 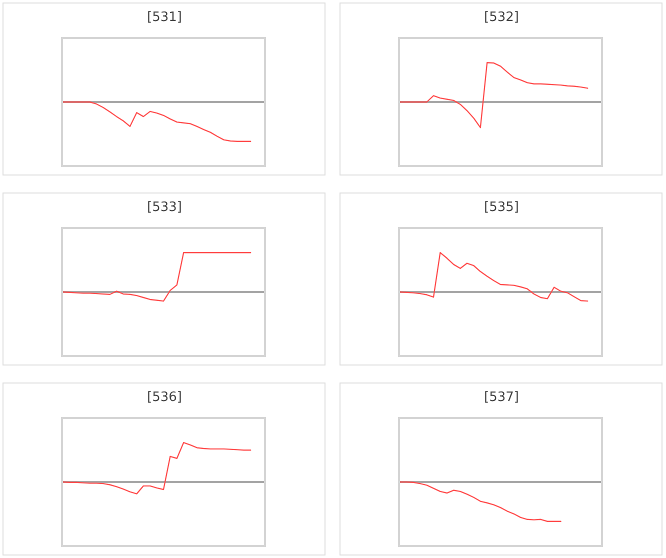 What do you see at coordinates (501, 397) in the screenshot?
I see `chart-title: [537]` at bounding box center [501, 397].